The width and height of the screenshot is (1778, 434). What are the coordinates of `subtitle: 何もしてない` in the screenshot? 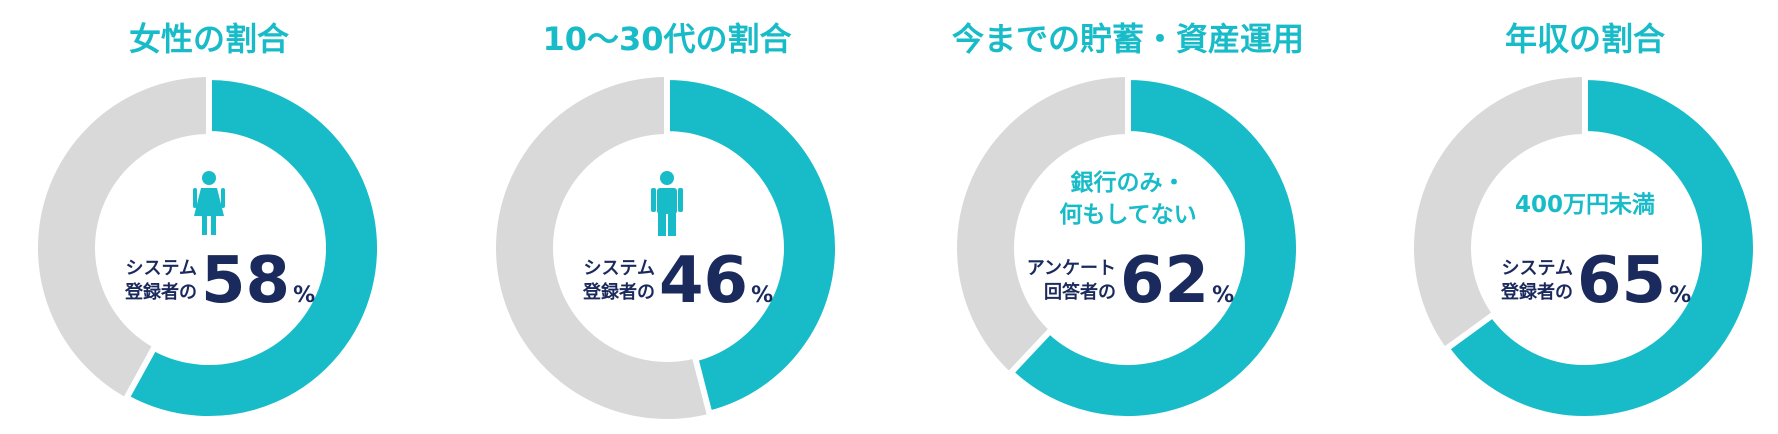 It's located at (1127, 215).